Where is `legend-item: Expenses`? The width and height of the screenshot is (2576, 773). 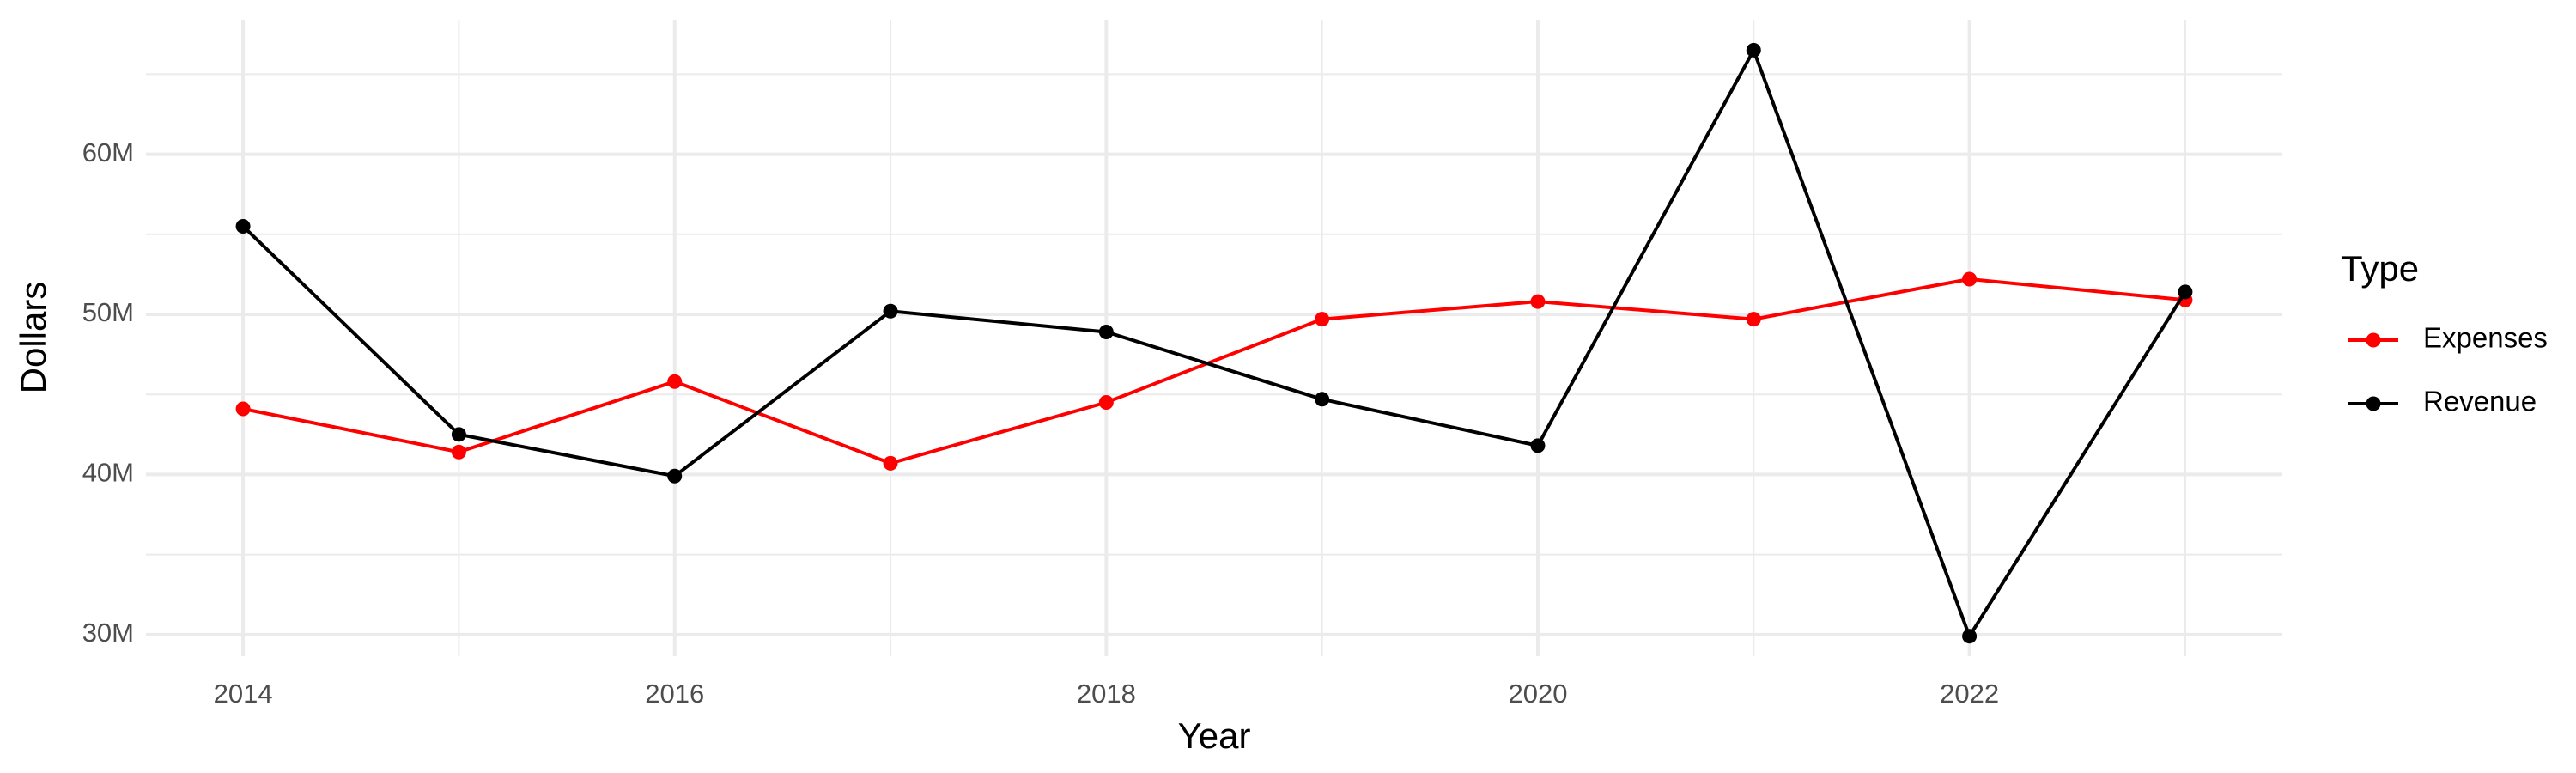
legend-item: Expenses is located at coordinates (2448, 338).